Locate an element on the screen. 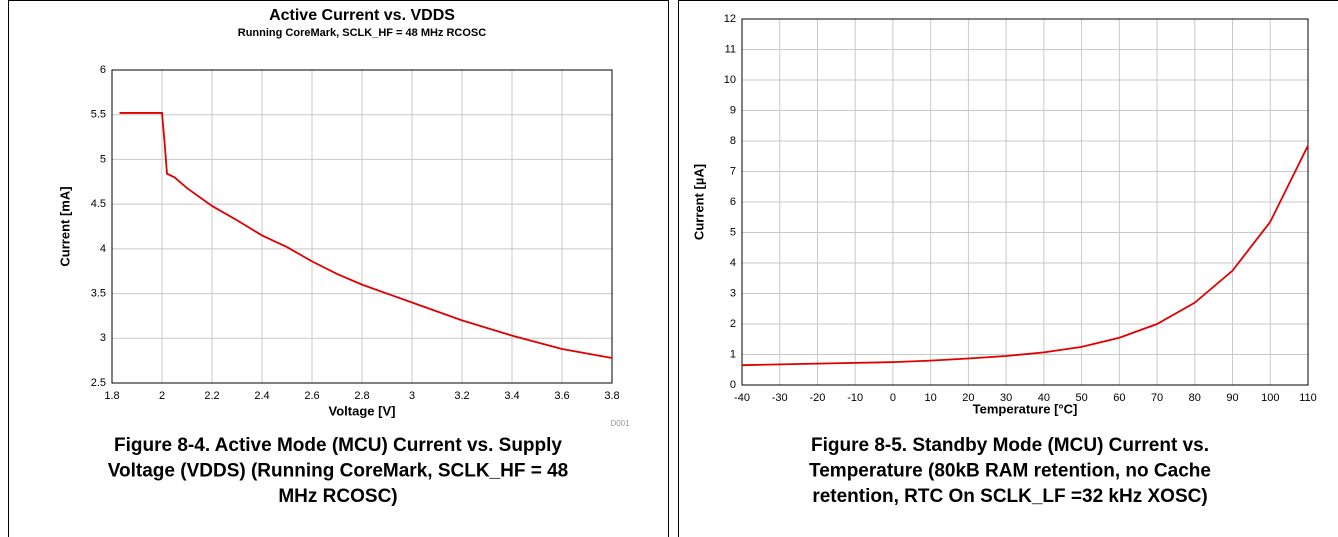 Image resolution: width=1338 pixels, height=537 pixels. x-tick-label: 90 is located at coordinates (1232, 398).